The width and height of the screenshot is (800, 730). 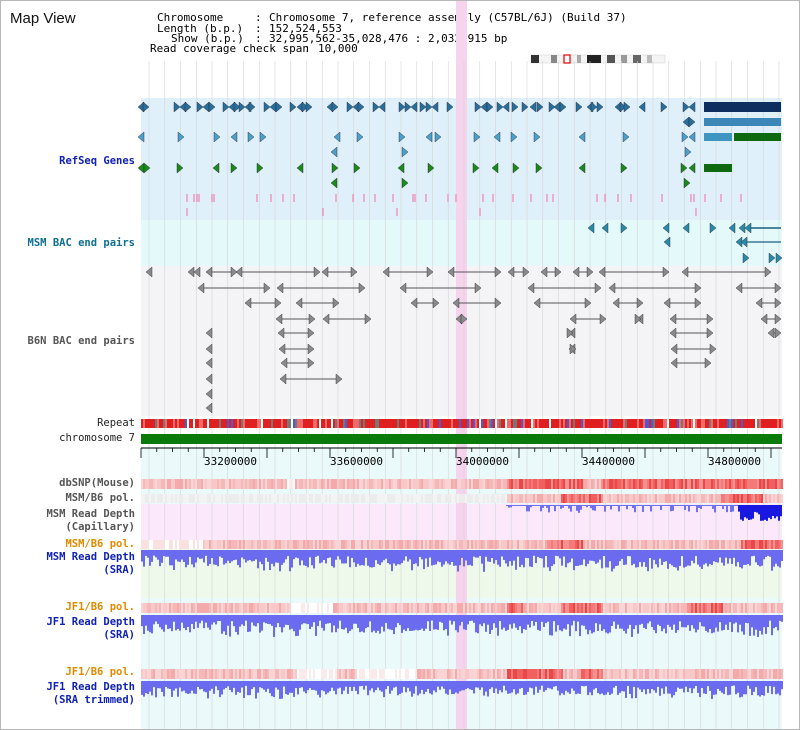 I want to click on jf1-b6-pol-label: JF1/B6 pol., so click(x=100, y=607).